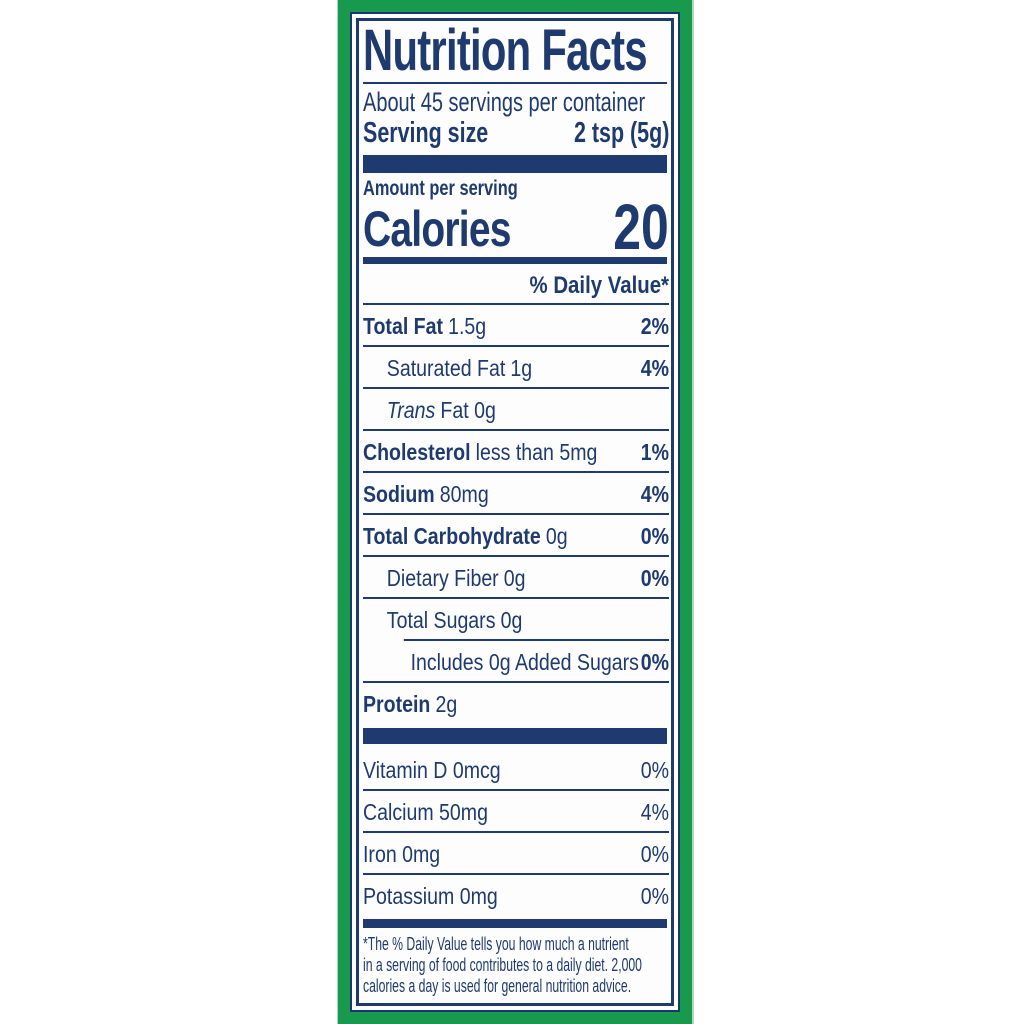 This screenshot has width=1024, height=1024. Describe the element at coordinates (516, 812) in the screenshot. I see `vitamin-row-calcium: Calcium 50mg 4%` at that location.